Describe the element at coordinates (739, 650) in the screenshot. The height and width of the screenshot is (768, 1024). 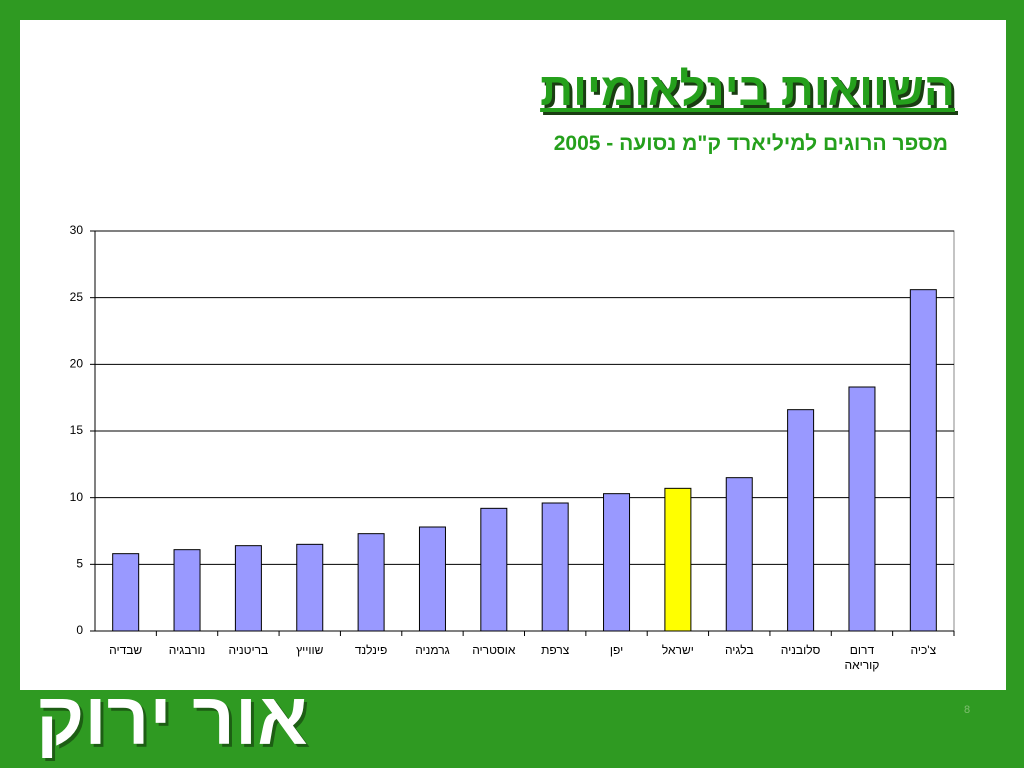
I see `x-tick-label: בלגיה` at that location.